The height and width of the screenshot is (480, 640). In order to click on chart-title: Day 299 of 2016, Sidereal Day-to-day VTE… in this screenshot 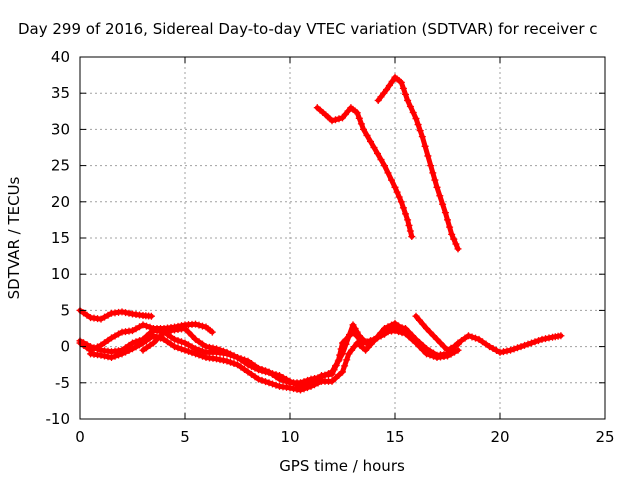, I will do `click(308, 29)`.